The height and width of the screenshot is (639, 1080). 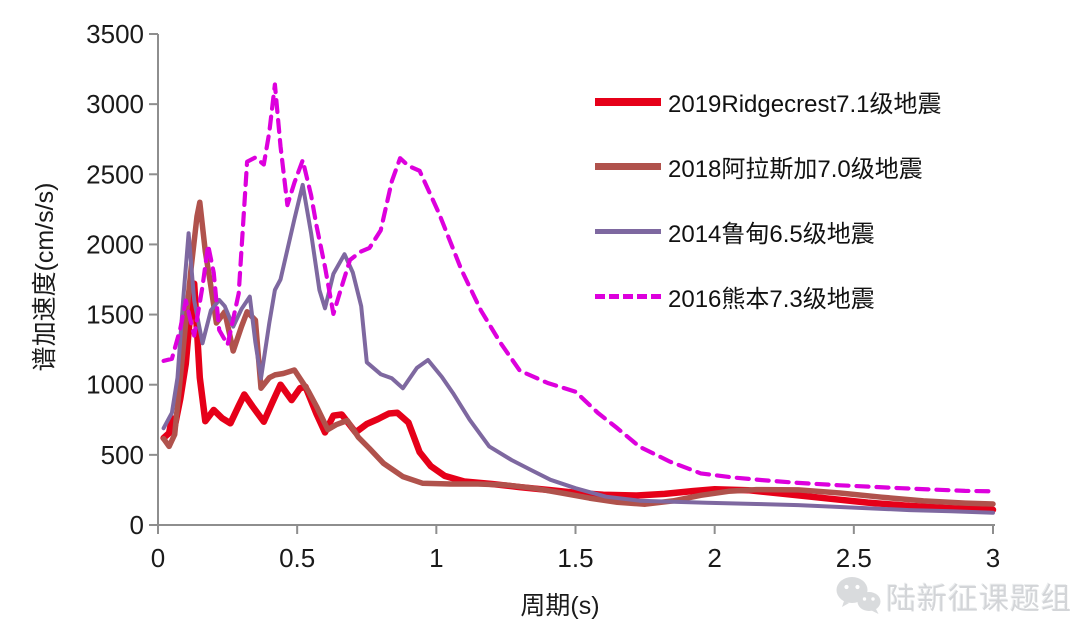 What do you see at coordinates (115, 174) in the screenshot?
I see `y-tick-label: 2500` at bounding box center [115, 174].